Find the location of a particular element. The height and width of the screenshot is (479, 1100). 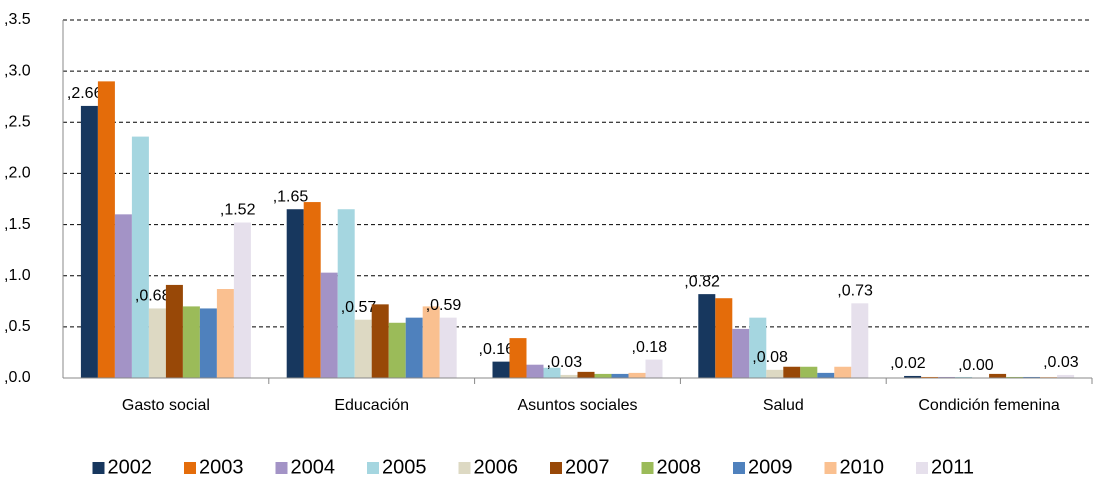

legend-label: 2005 is located at coordinates (404, 467).